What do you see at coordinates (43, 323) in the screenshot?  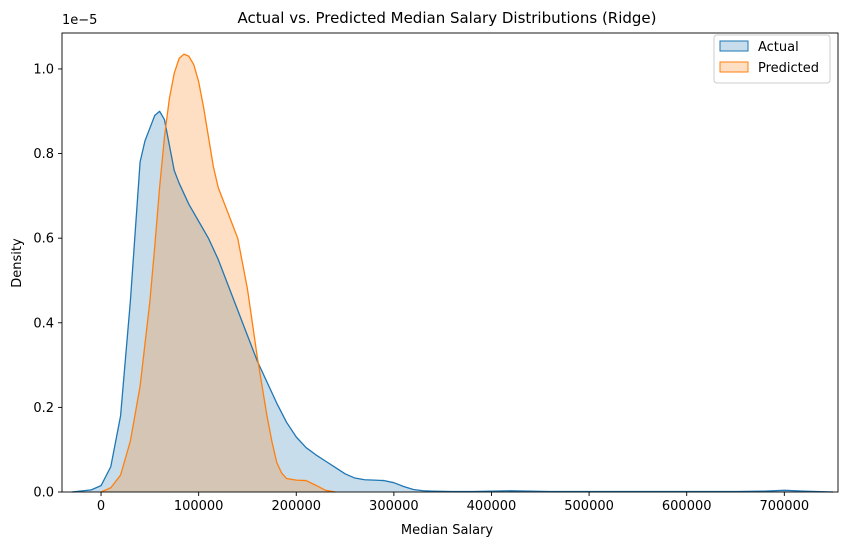 I see `y-tick-label: 0.4` at bounding box center [43, 323].